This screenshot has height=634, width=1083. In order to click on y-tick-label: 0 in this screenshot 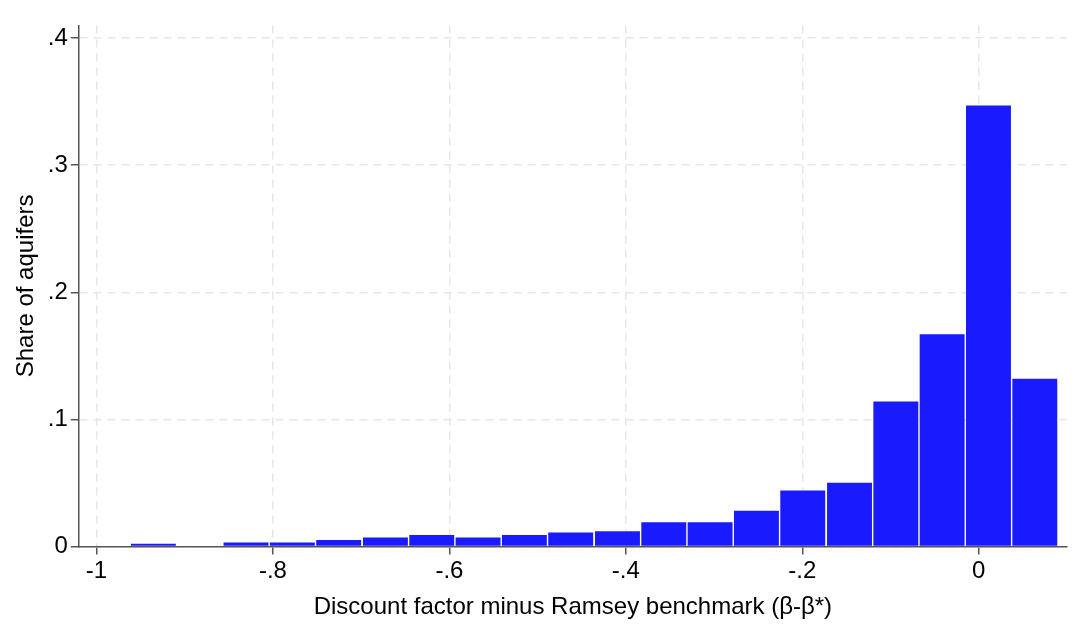, I will do `click(61, 545)`.